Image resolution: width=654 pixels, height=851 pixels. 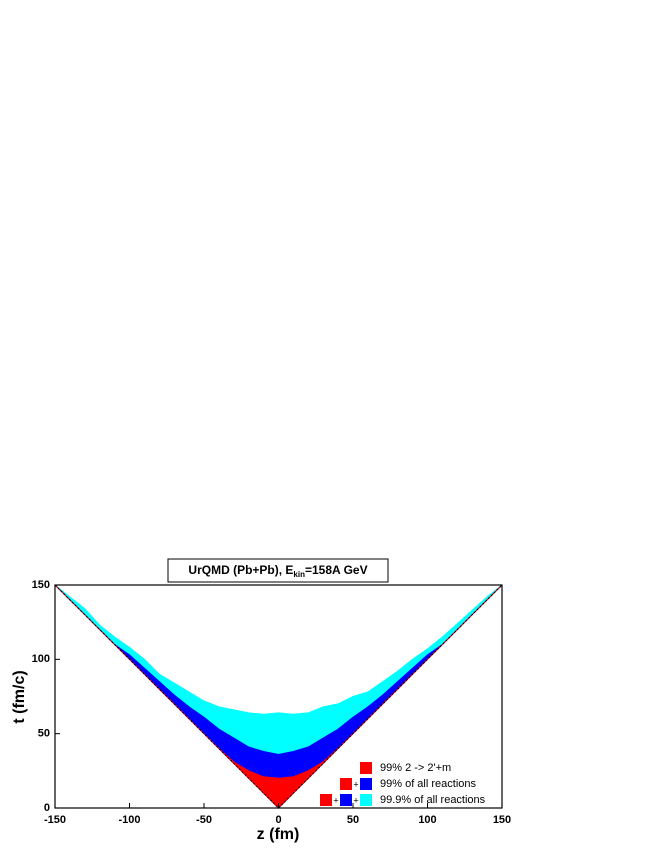 I want to click on x-tick-label: 100, so click(x=427, y=820).